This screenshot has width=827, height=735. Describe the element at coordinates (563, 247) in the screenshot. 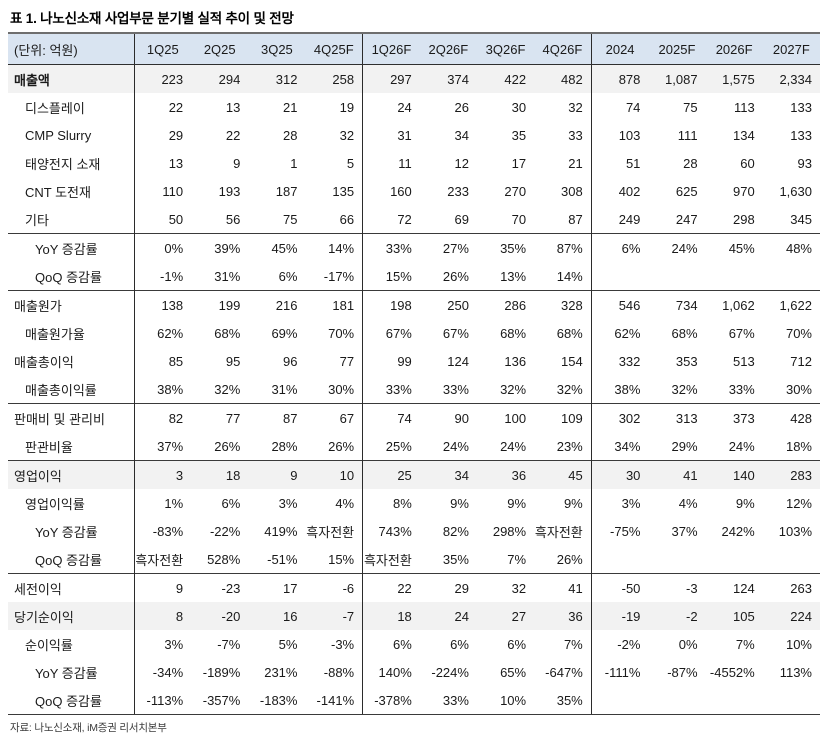

I see `cell: 87%` at that location.